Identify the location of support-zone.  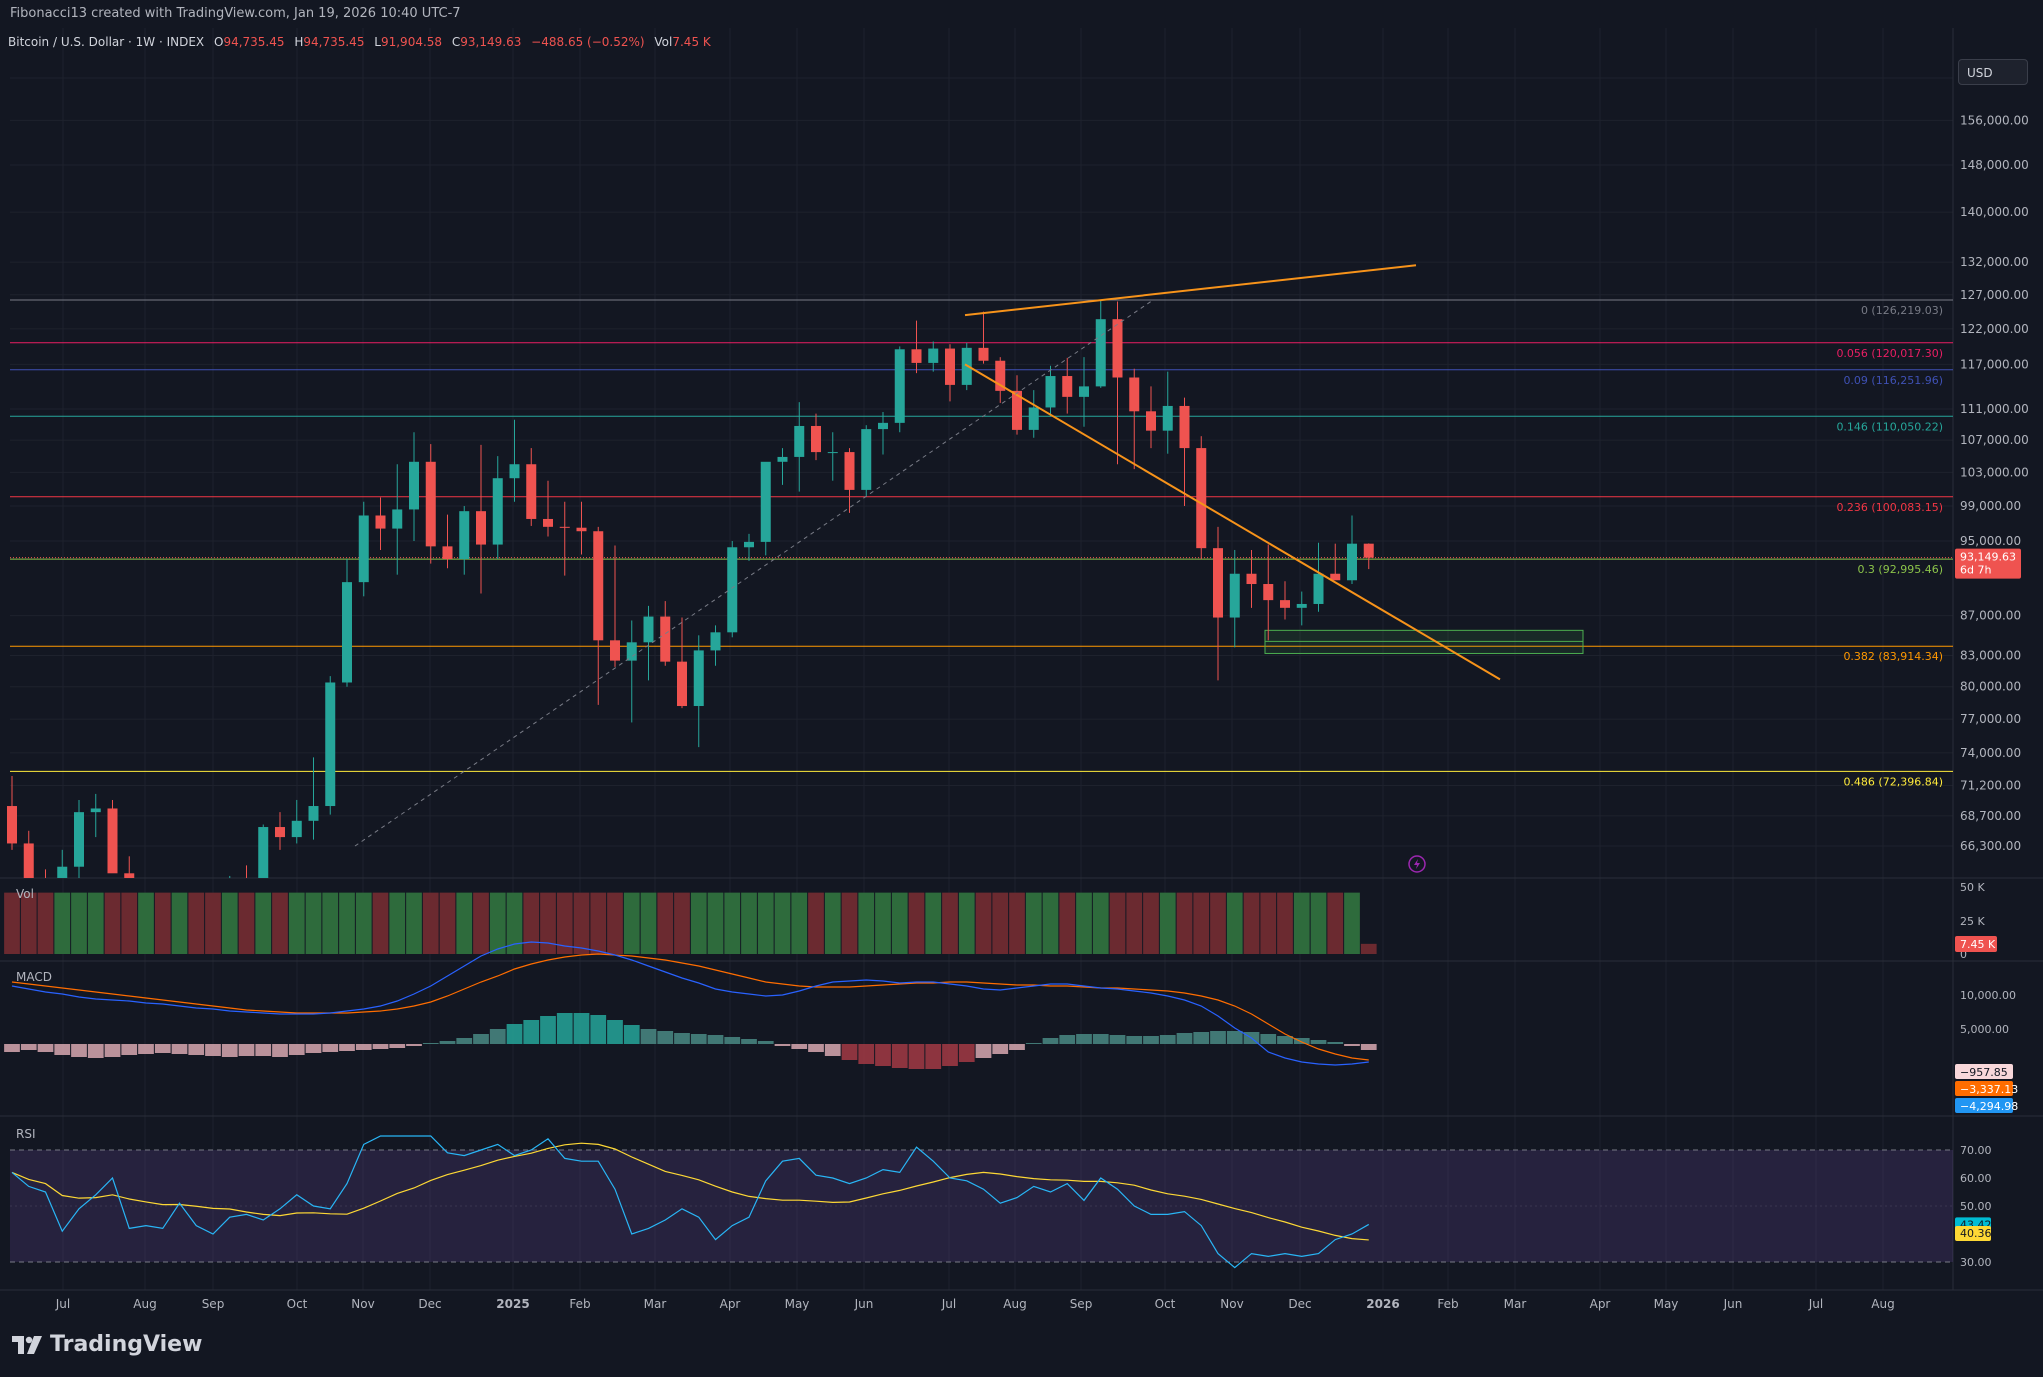
(1424, 641).